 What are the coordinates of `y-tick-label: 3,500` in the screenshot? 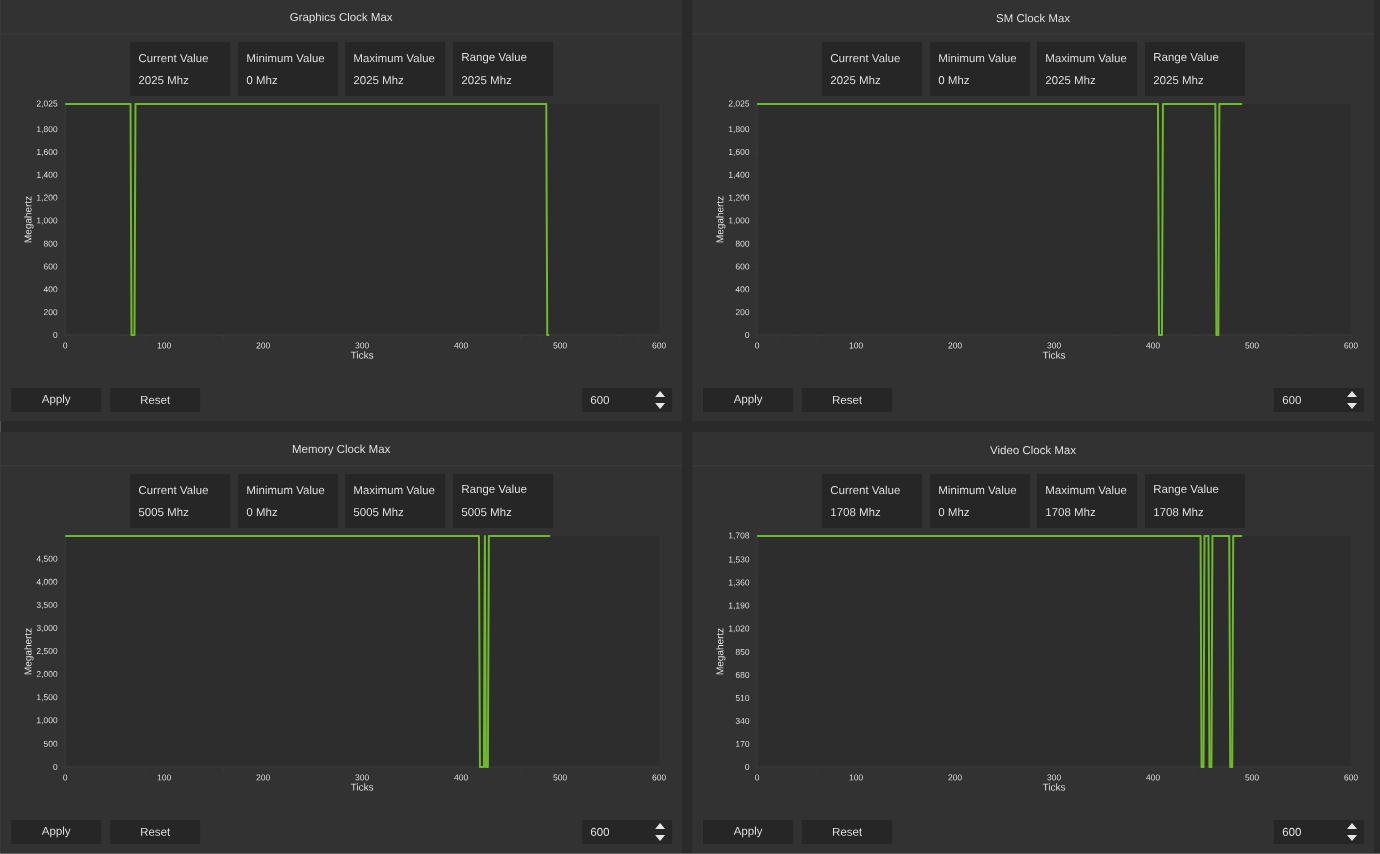 It's located at (47, 605).